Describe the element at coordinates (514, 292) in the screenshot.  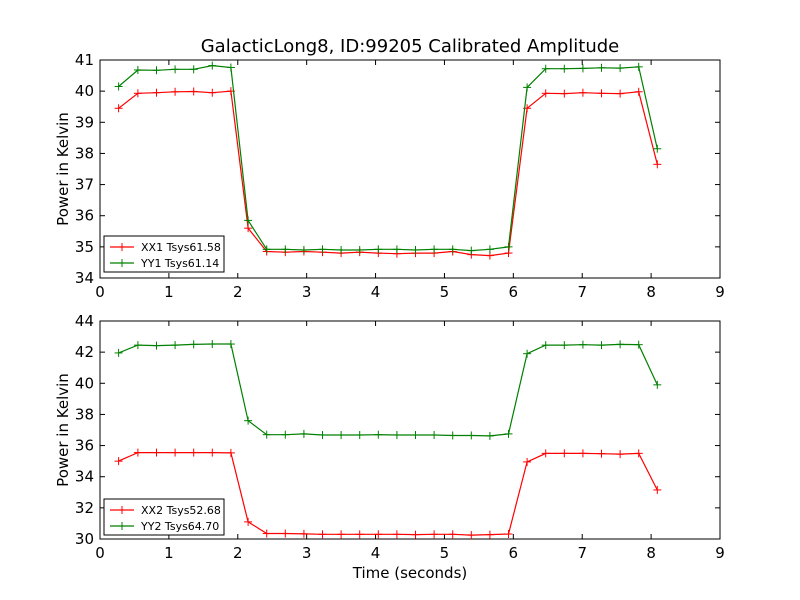
I see `x-tick-label: 6` at that location.